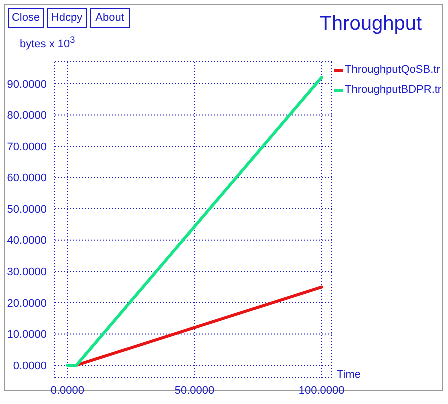 Image resolution: width=448 pixels, height=404 pixels. What do you see at coordinates (27, 272) in the screenshot?
I see `y-tick-label: 30.0000` at bounding box center [27, 272].